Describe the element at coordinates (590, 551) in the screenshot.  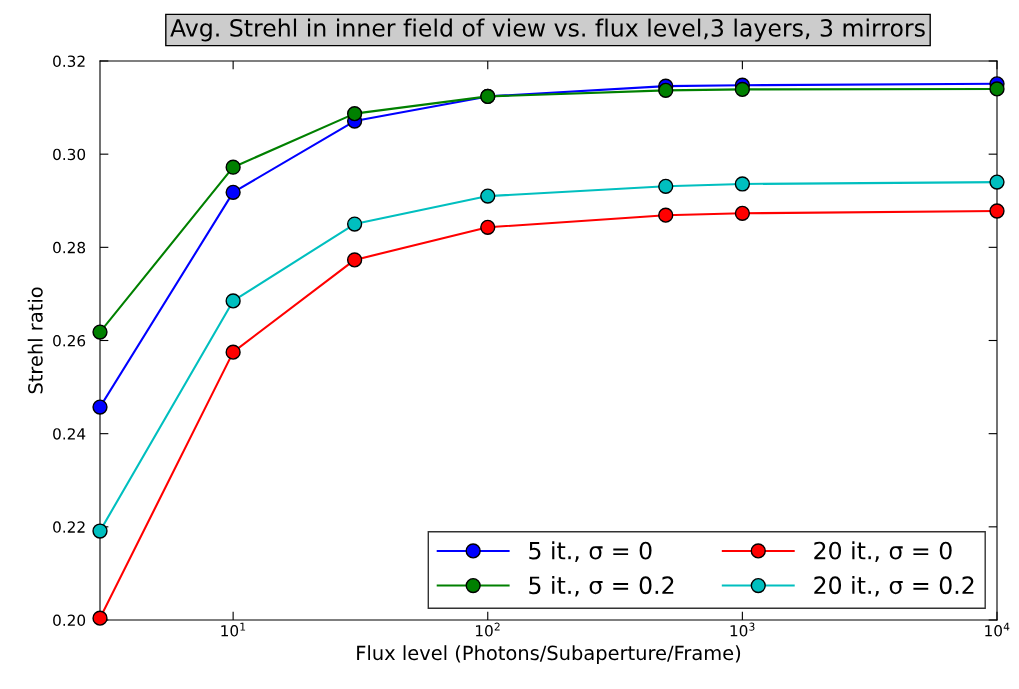
I see `legend-label: 5 it., σ = 0` at that location.